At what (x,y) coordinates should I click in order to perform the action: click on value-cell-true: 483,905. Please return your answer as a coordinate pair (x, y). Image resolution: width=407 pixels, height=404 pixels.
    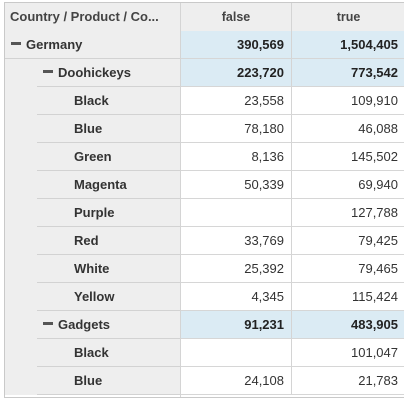
    Looking at the image, I should click on (348, 325).